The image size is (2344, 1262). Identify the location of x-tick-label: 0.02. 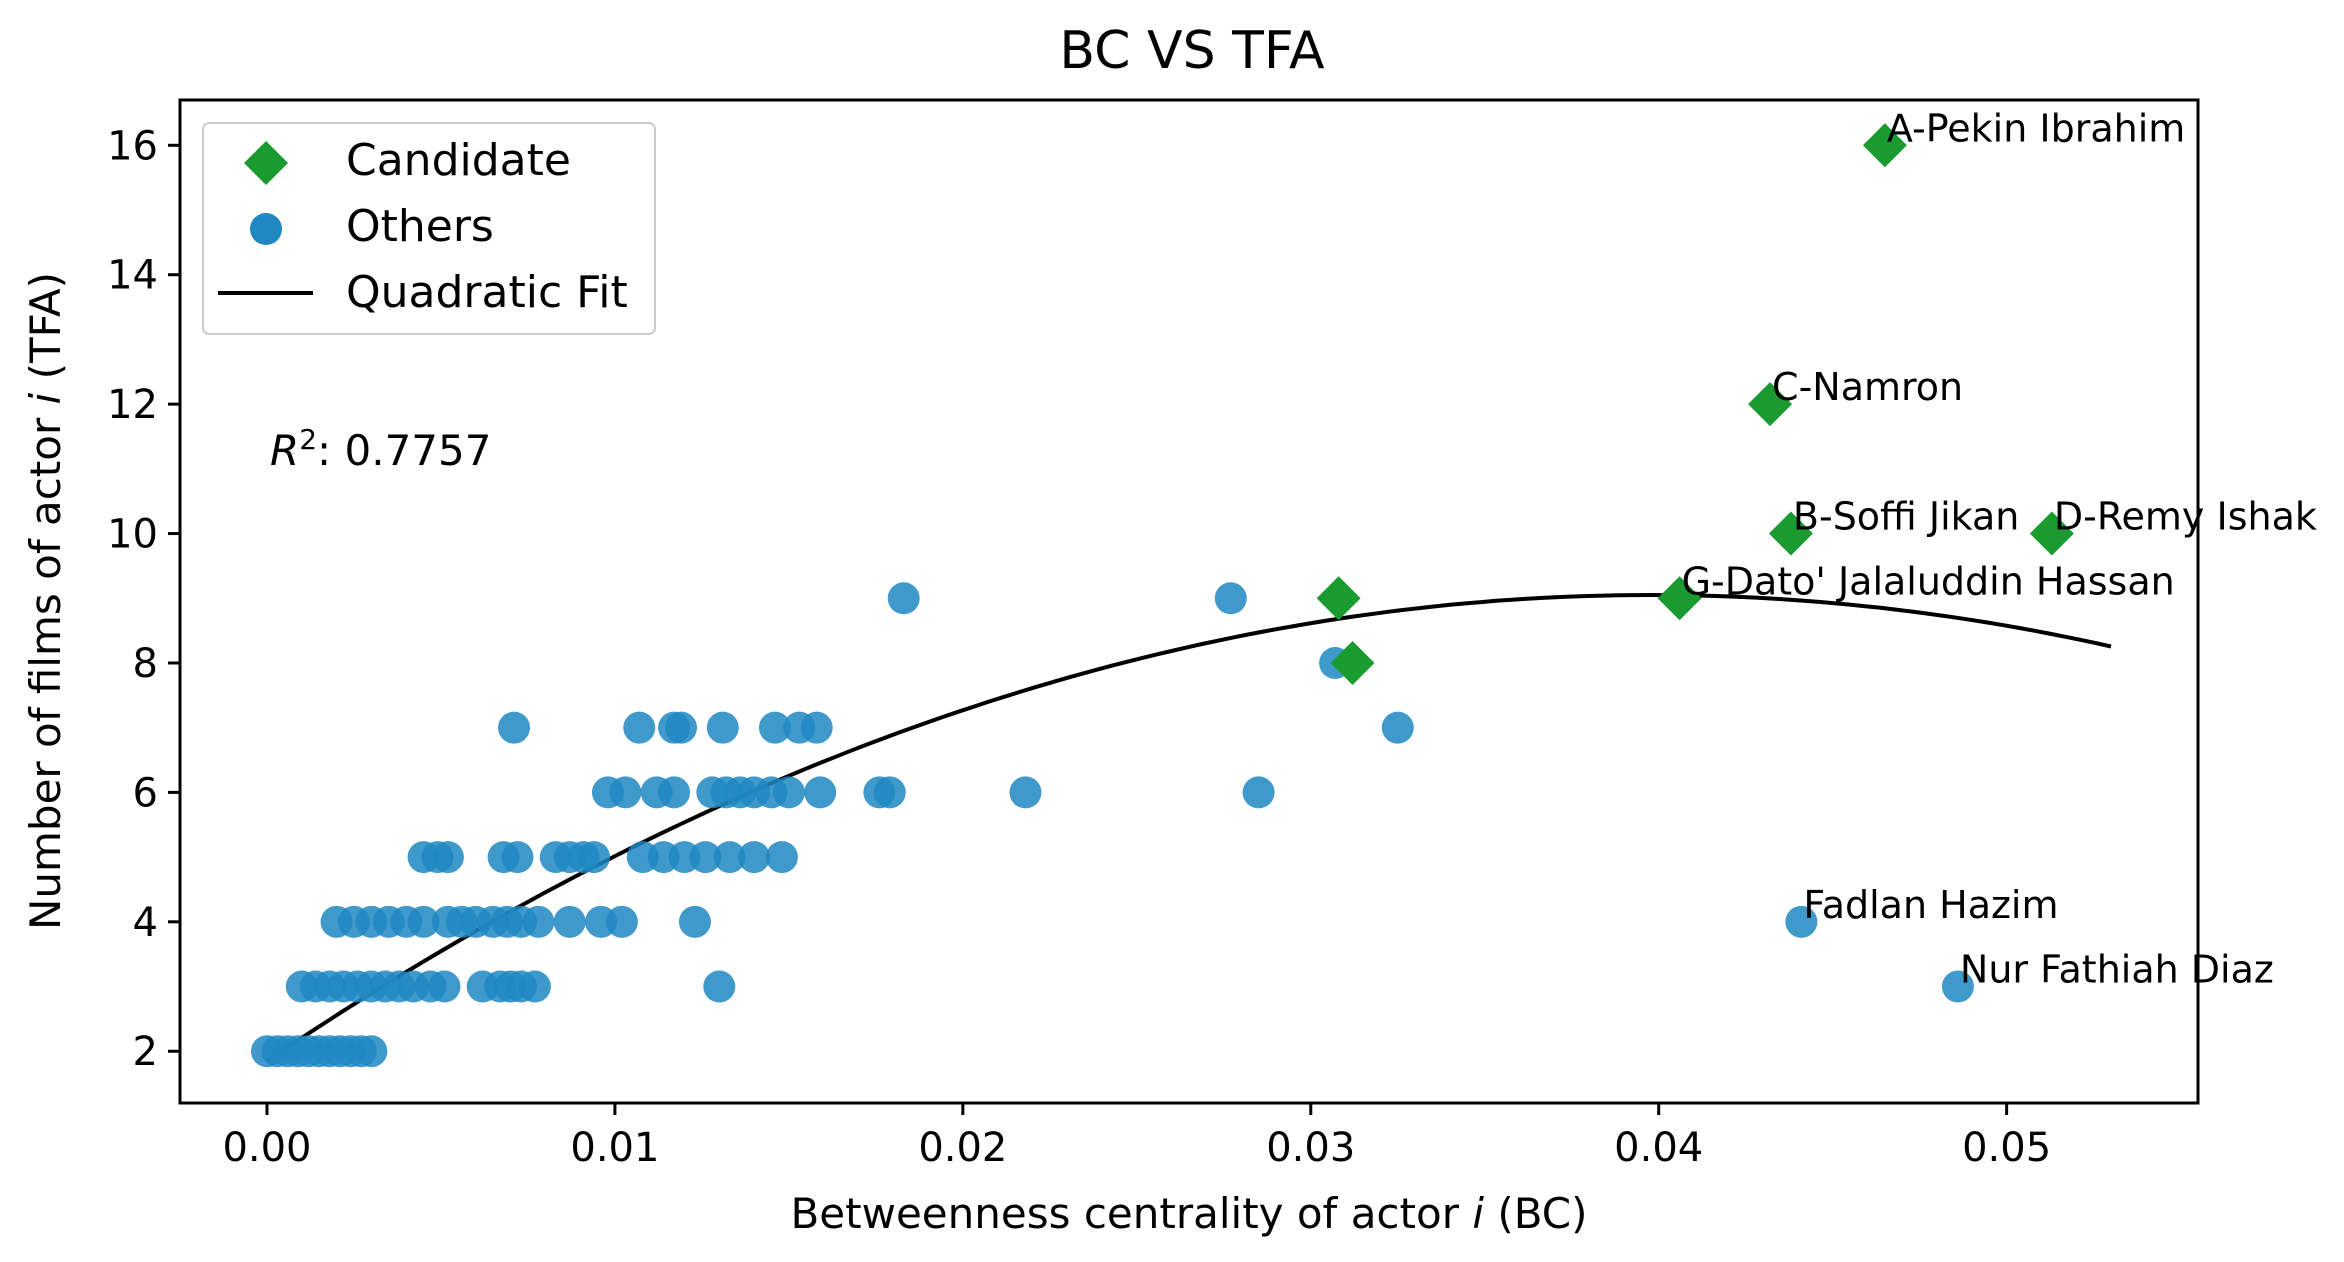
(962, 1148).